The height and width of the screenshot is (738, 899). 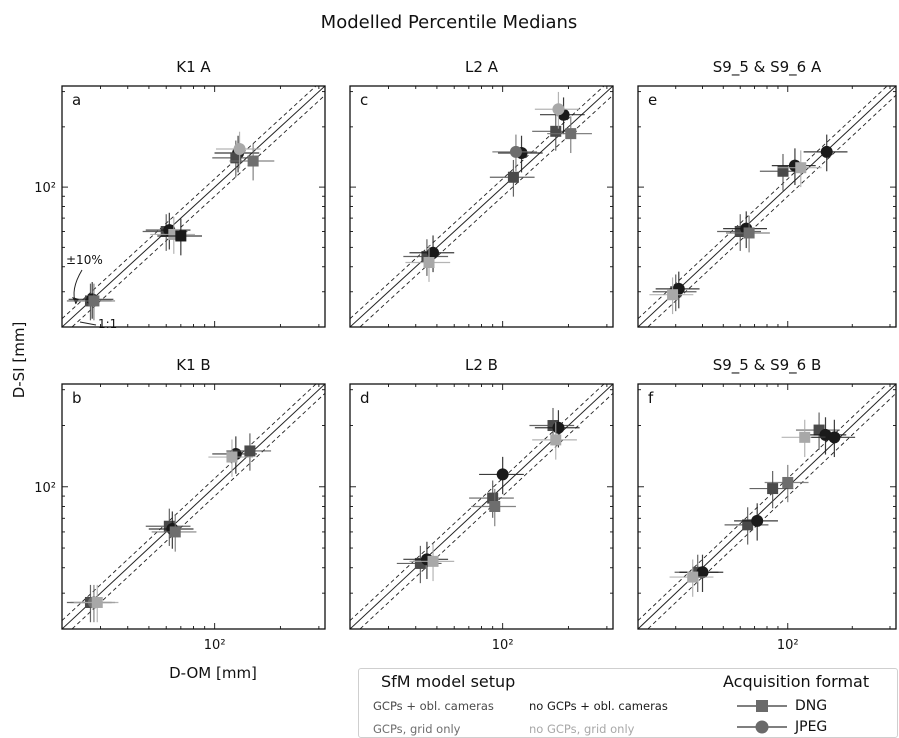 I want to click on band-annotation: ±10%, so click(x=84, y=260).